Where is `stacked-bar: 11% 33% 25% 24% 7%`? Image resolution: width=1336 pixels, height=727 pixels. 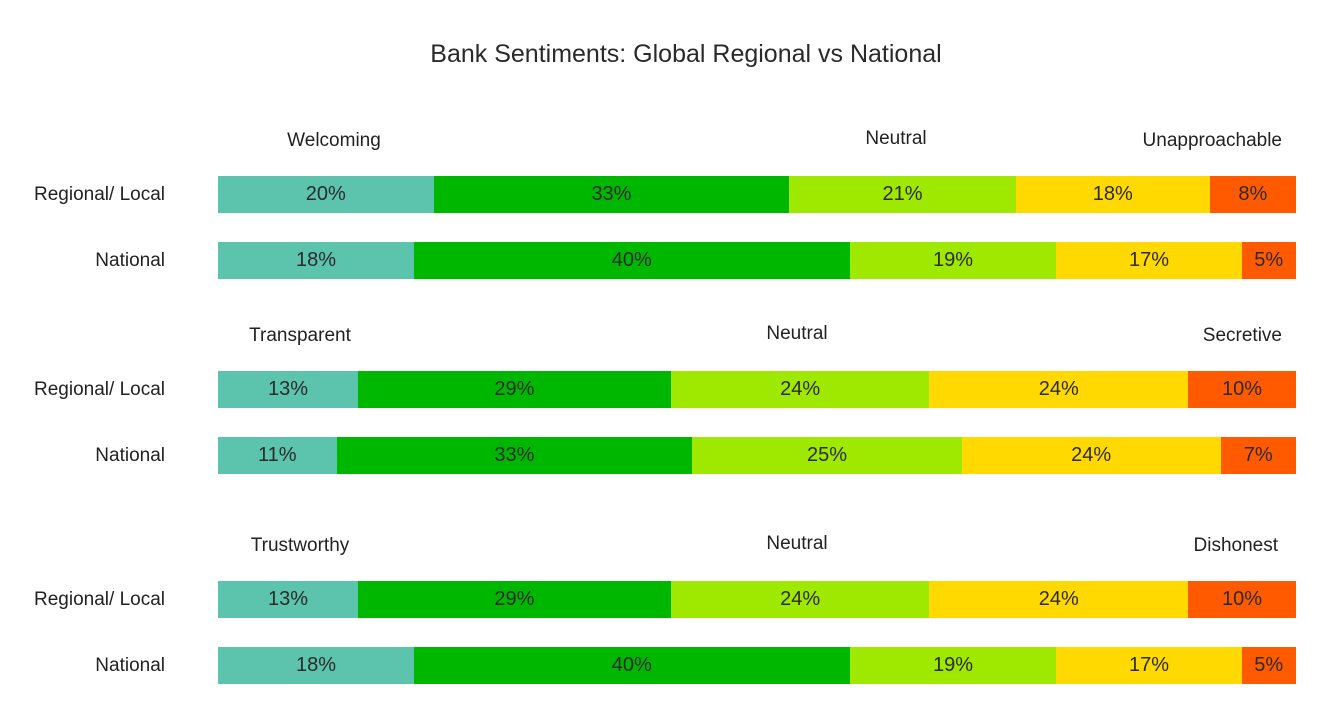 stacked-bar: 11% 33% 25% 24% 7% is located at coordinates (757, 455).